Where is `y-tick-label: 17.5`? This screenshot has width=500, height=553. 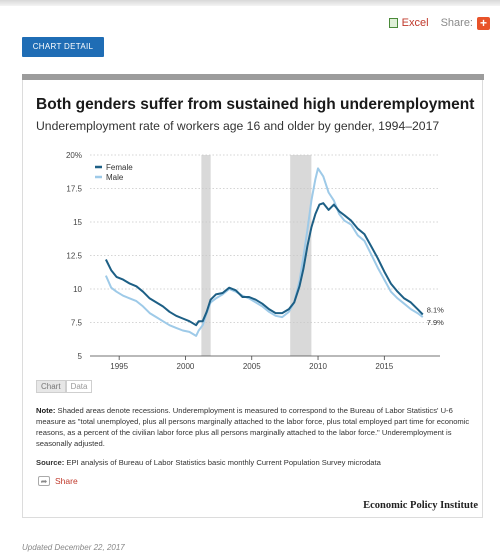
y-tick-label: 17.5 is located at coordinates (74, 189).